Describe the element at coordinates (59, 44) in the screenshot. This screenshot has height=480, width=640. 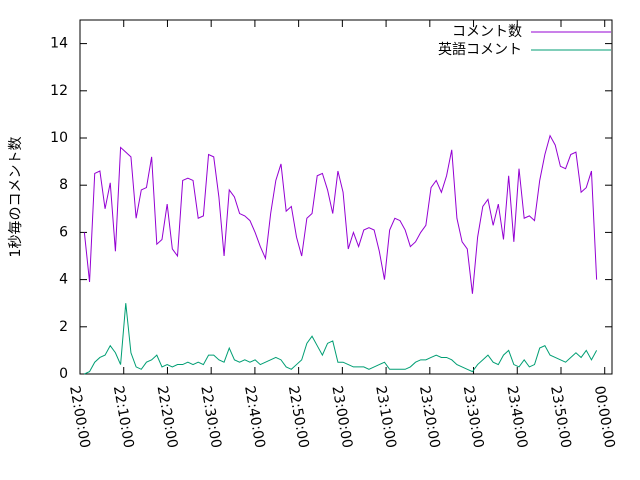
I see `y-tick-label: 14` at that location.